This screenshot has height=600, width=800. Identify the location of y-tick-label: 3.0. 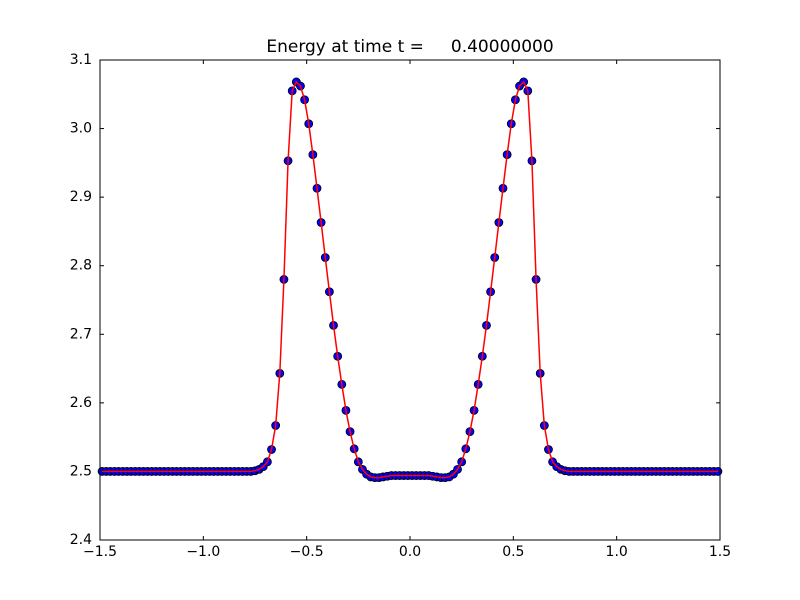
(81, 129).